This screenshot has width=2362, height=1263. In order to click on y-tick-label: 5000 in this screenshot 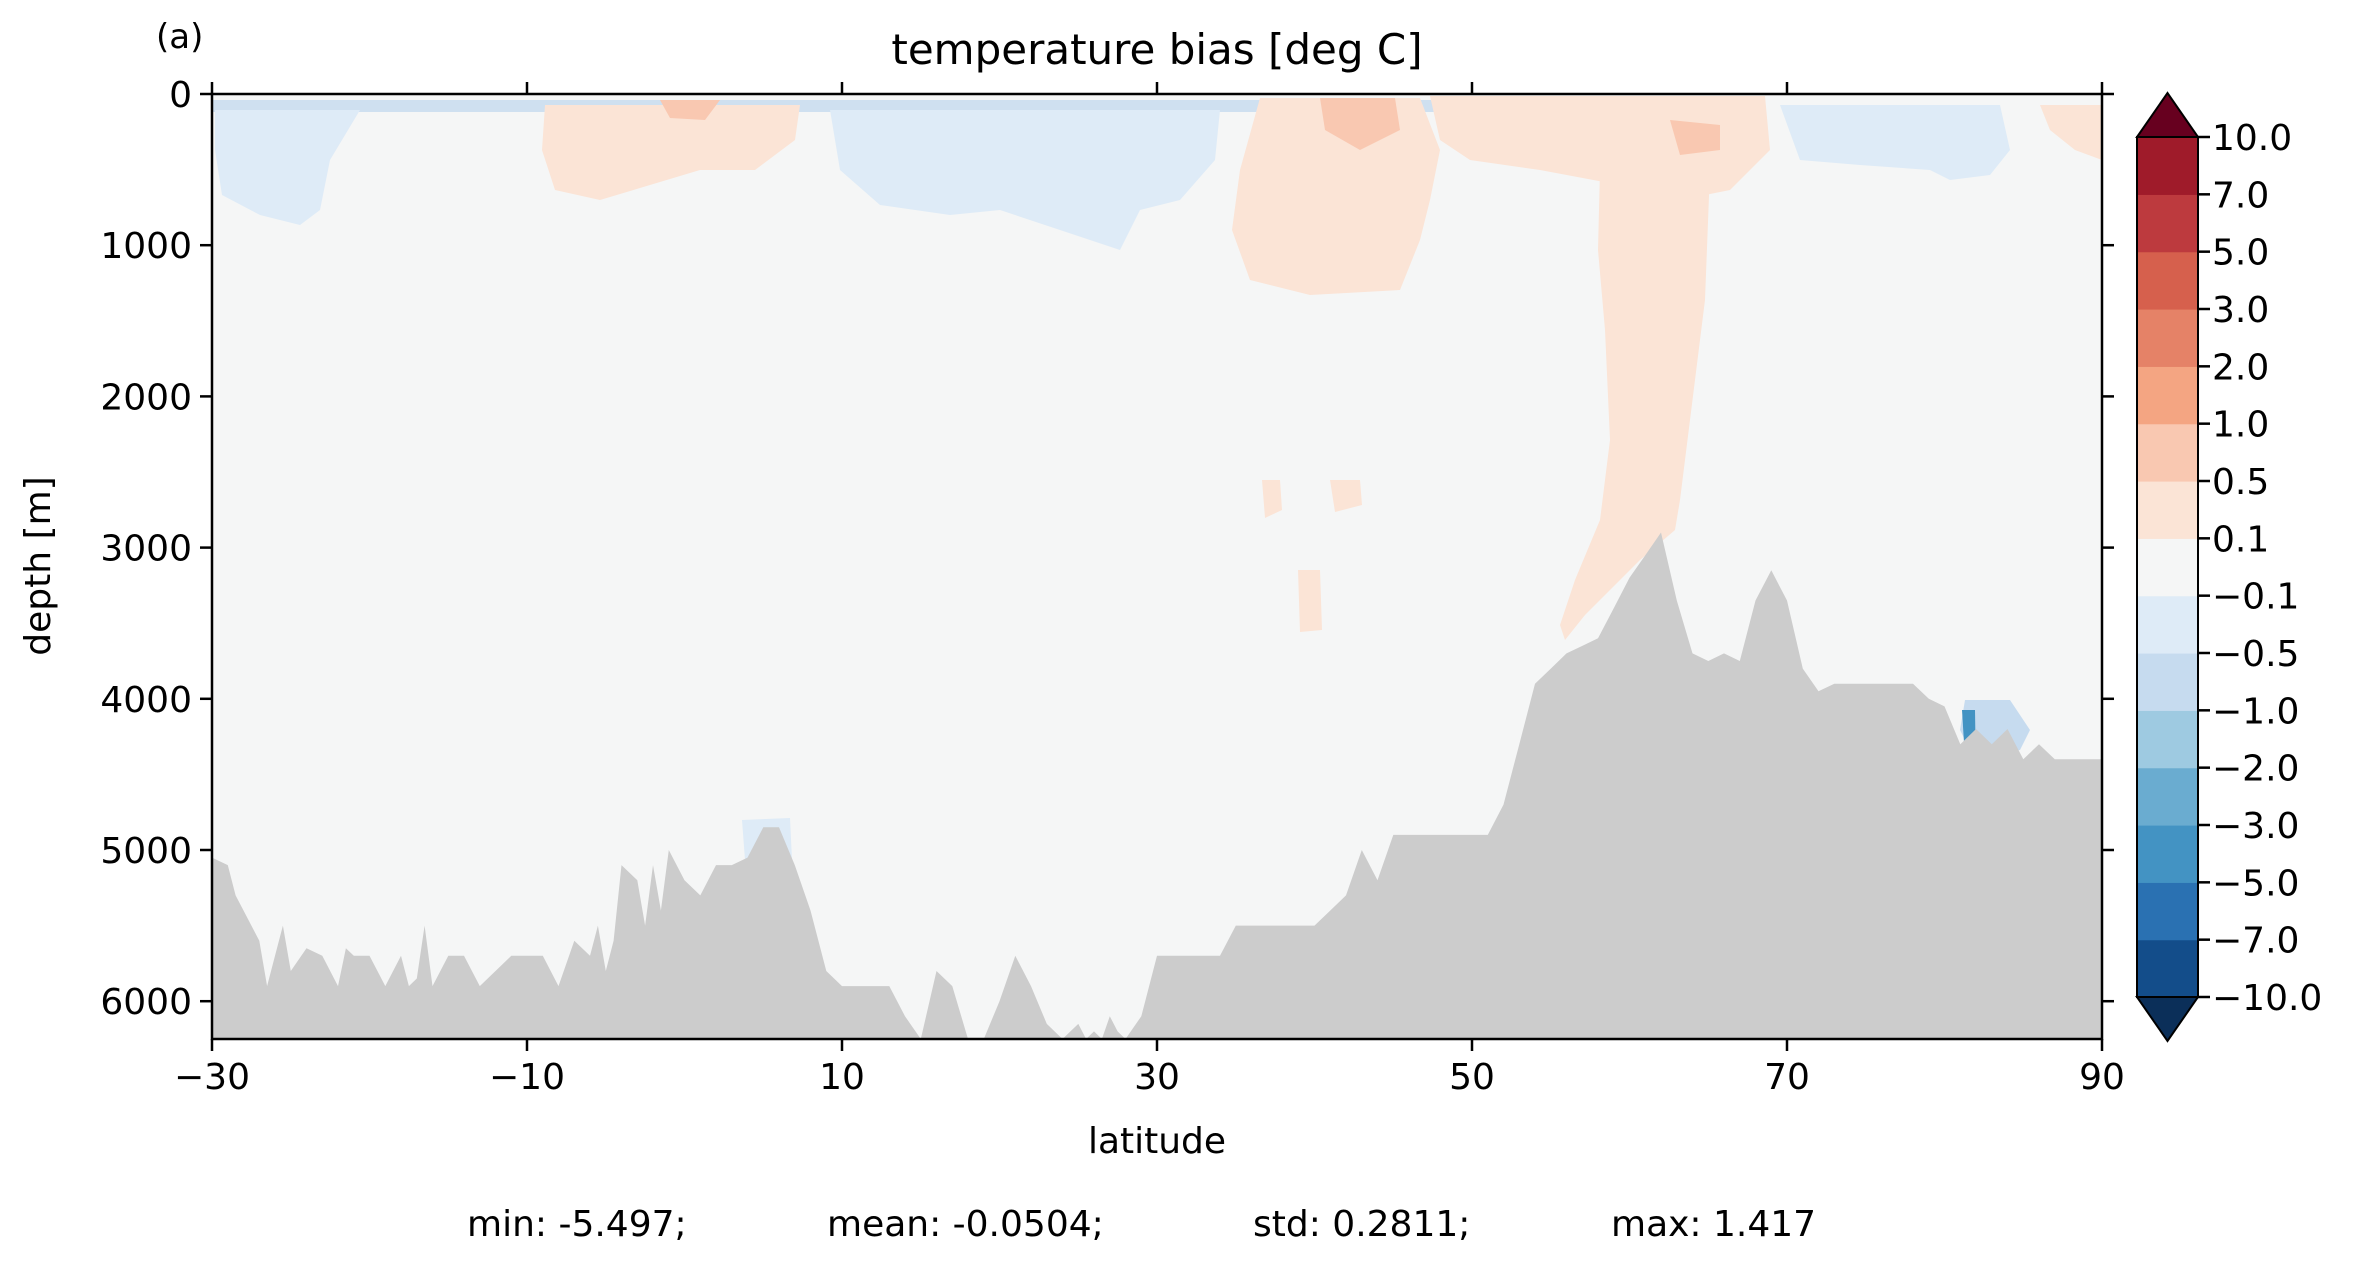, I will do `click(146, 851)`.